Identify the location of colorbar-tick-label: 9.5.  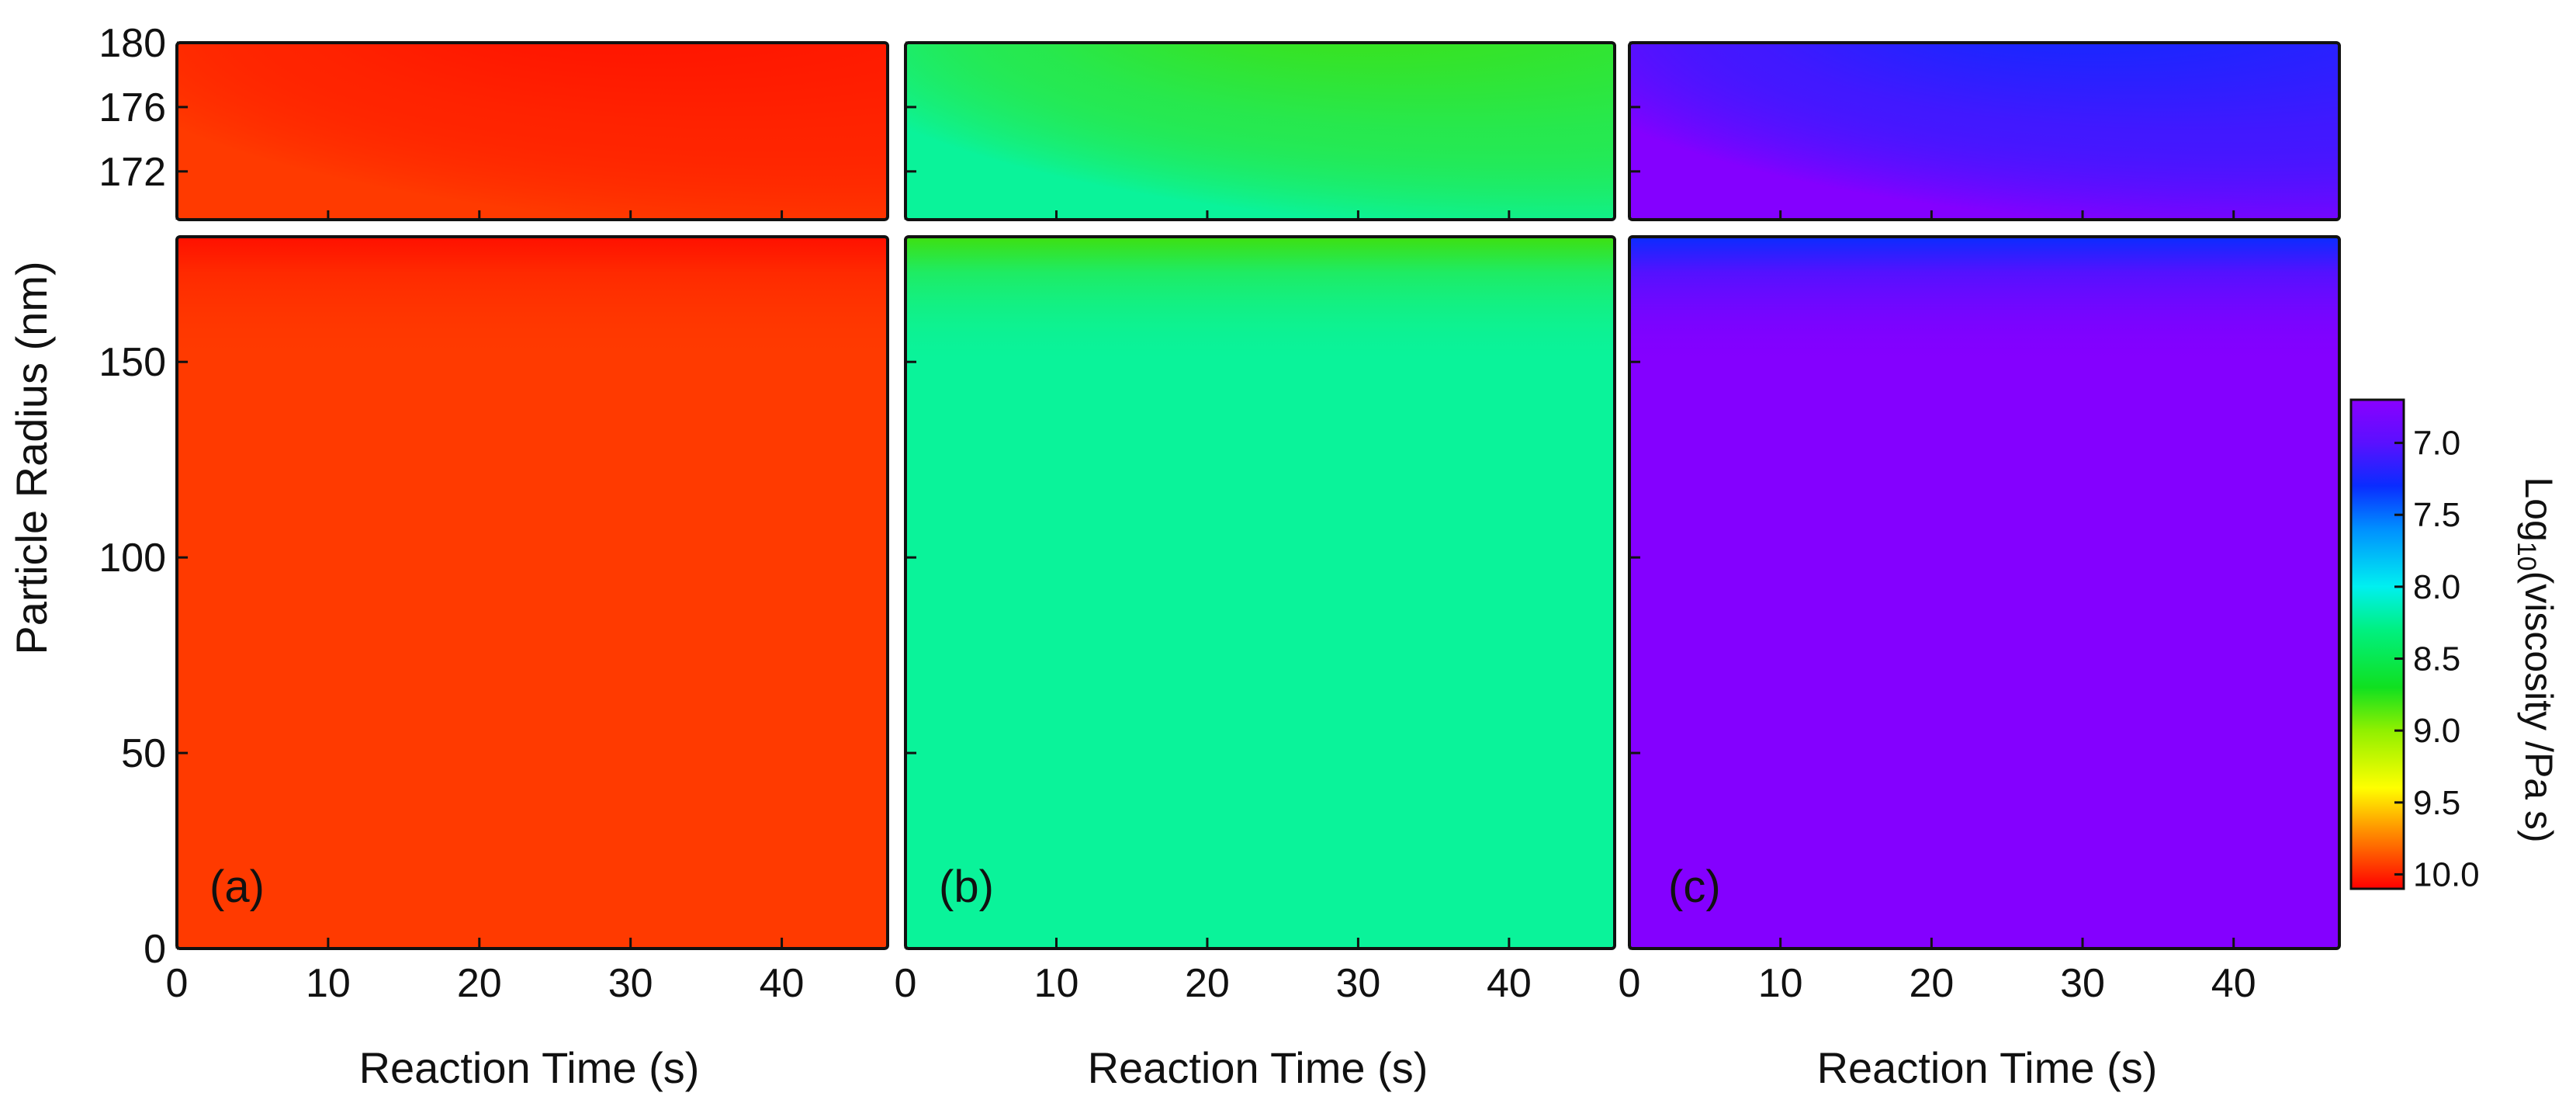
(2436, 803).